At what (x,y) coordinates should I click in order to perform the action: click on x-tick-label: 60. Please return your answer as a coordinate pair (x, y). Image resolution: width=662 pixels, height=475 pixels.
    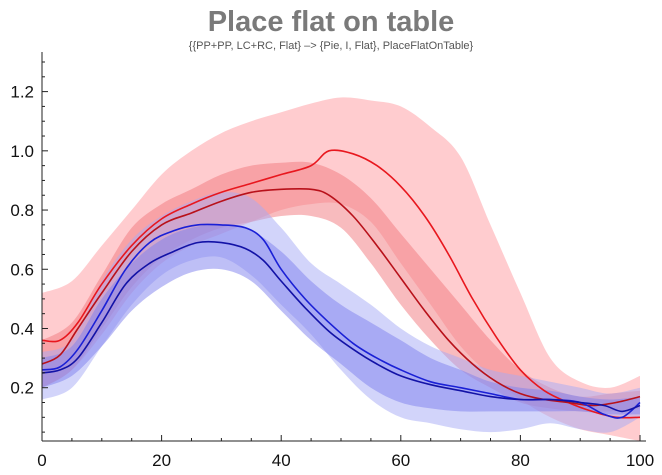
    Looking at the image, I should click on (400, 460).